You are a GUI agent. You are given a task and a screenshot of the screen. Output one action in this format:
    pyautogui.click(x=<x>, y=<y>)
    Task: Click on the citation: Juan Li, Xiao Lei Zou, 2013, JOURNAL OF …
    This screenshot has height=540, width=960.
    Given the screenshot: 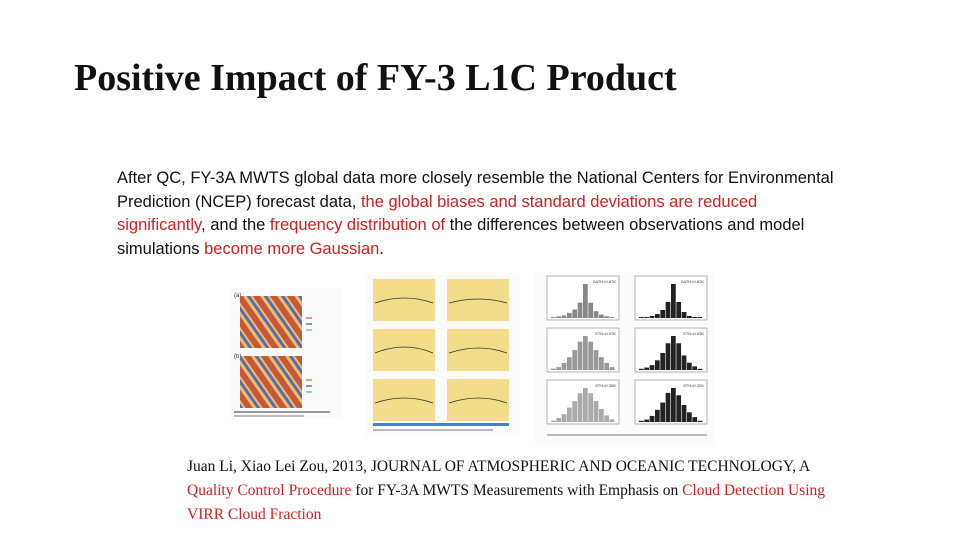 What is the action you would take?
    pyautogui.click(x=512, y=491)
    